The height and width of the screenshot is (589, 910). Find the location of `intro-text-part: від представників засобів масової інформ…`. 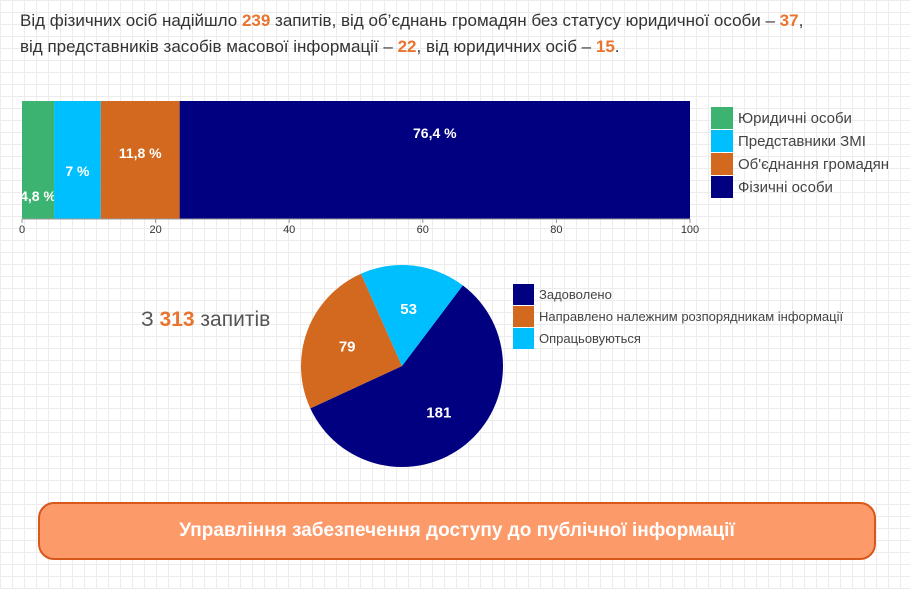

intro-text-part: від представників засобів масової інформ… is located at coordinates (209, 46).